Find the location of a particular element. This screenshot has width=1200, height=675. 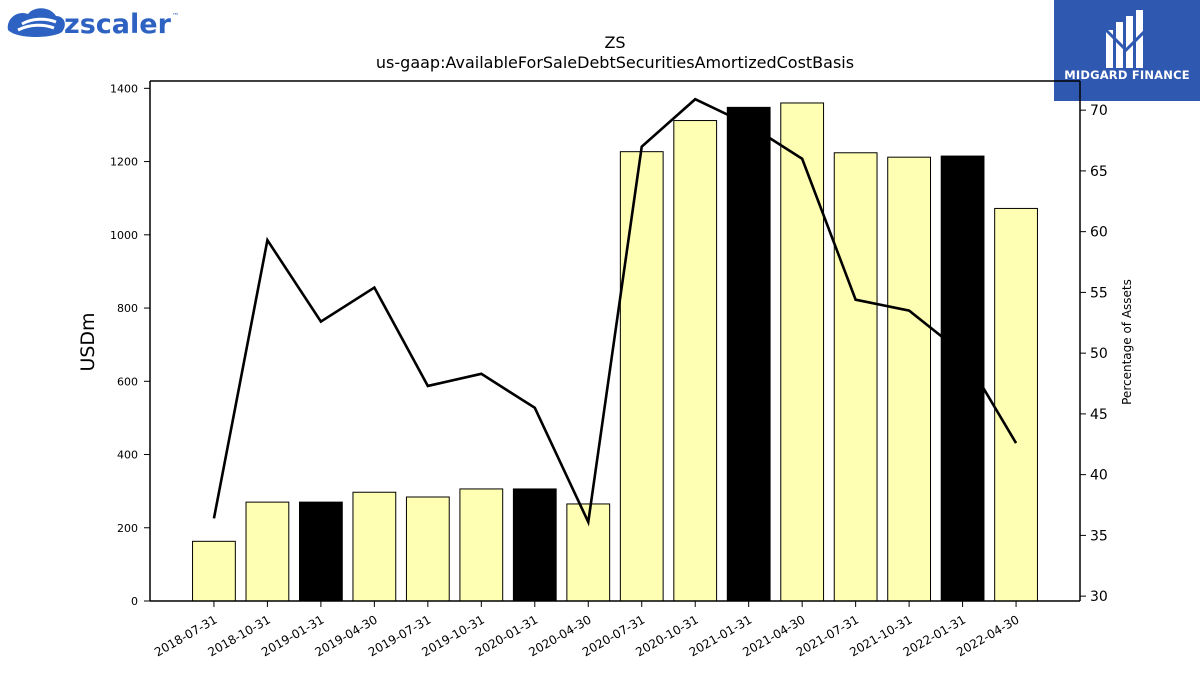

zscaler-logo: zscaler ™ is located at coordinates (94, 24).